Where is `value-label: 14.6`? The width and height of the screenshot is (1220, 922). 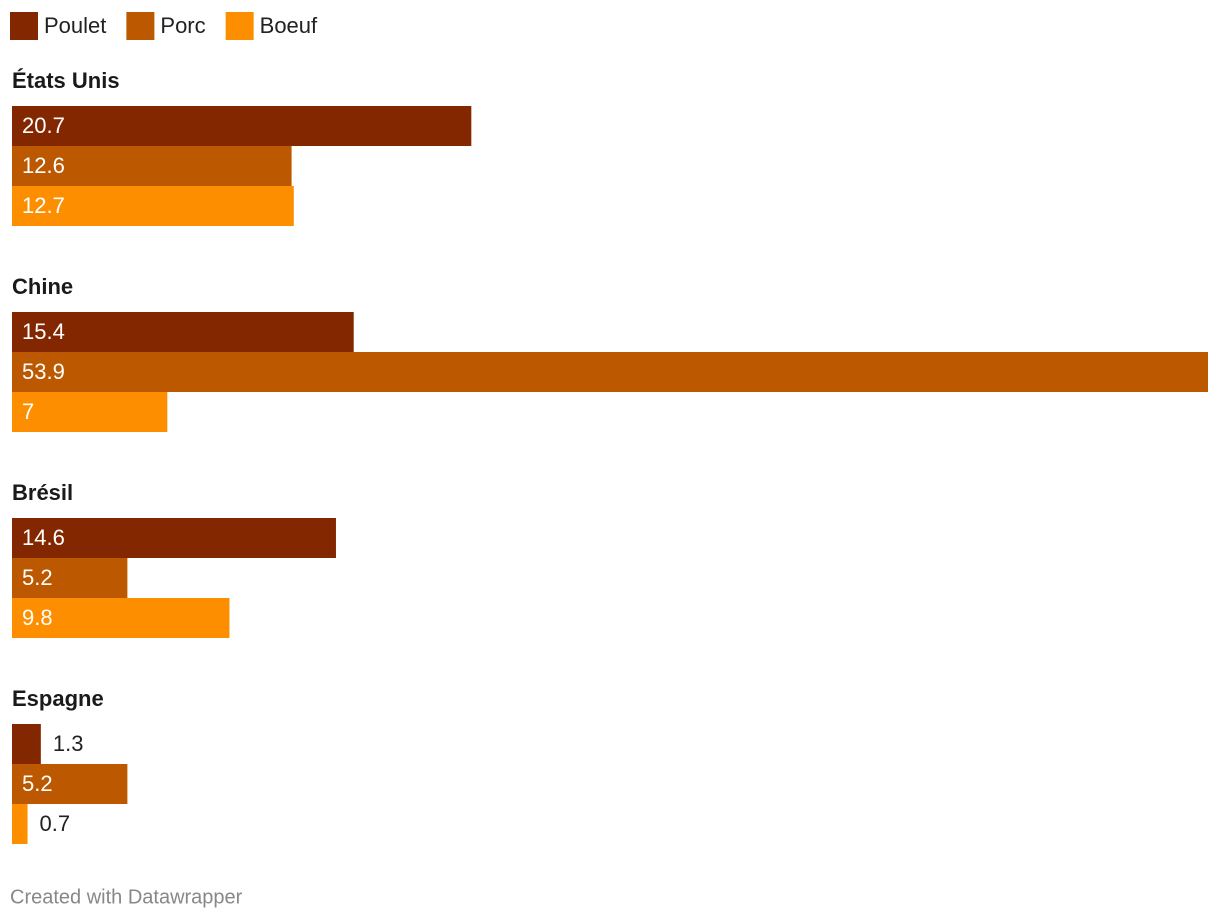 value-label: 14.6 is located at coordinates (43, 537).